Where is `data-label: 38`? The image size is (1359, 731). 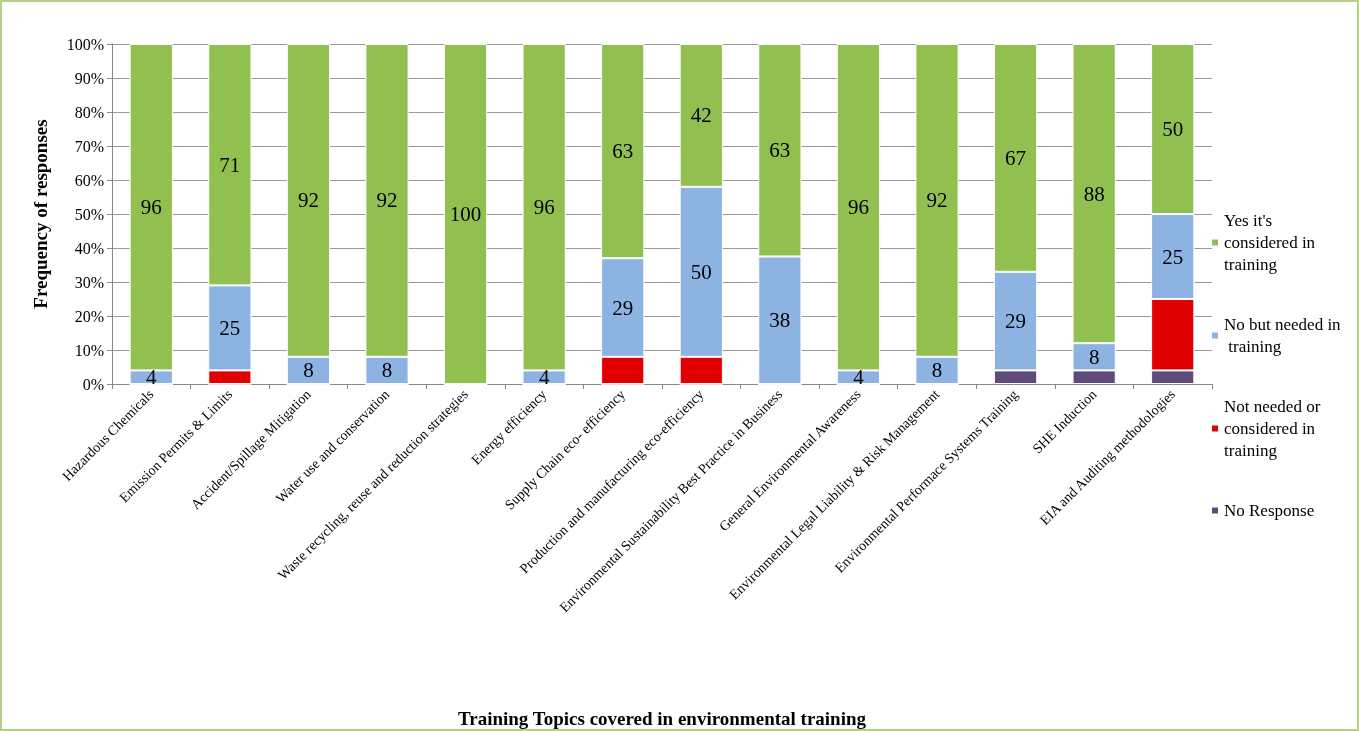 data-label: 38 is located at coordinates (780, 320).